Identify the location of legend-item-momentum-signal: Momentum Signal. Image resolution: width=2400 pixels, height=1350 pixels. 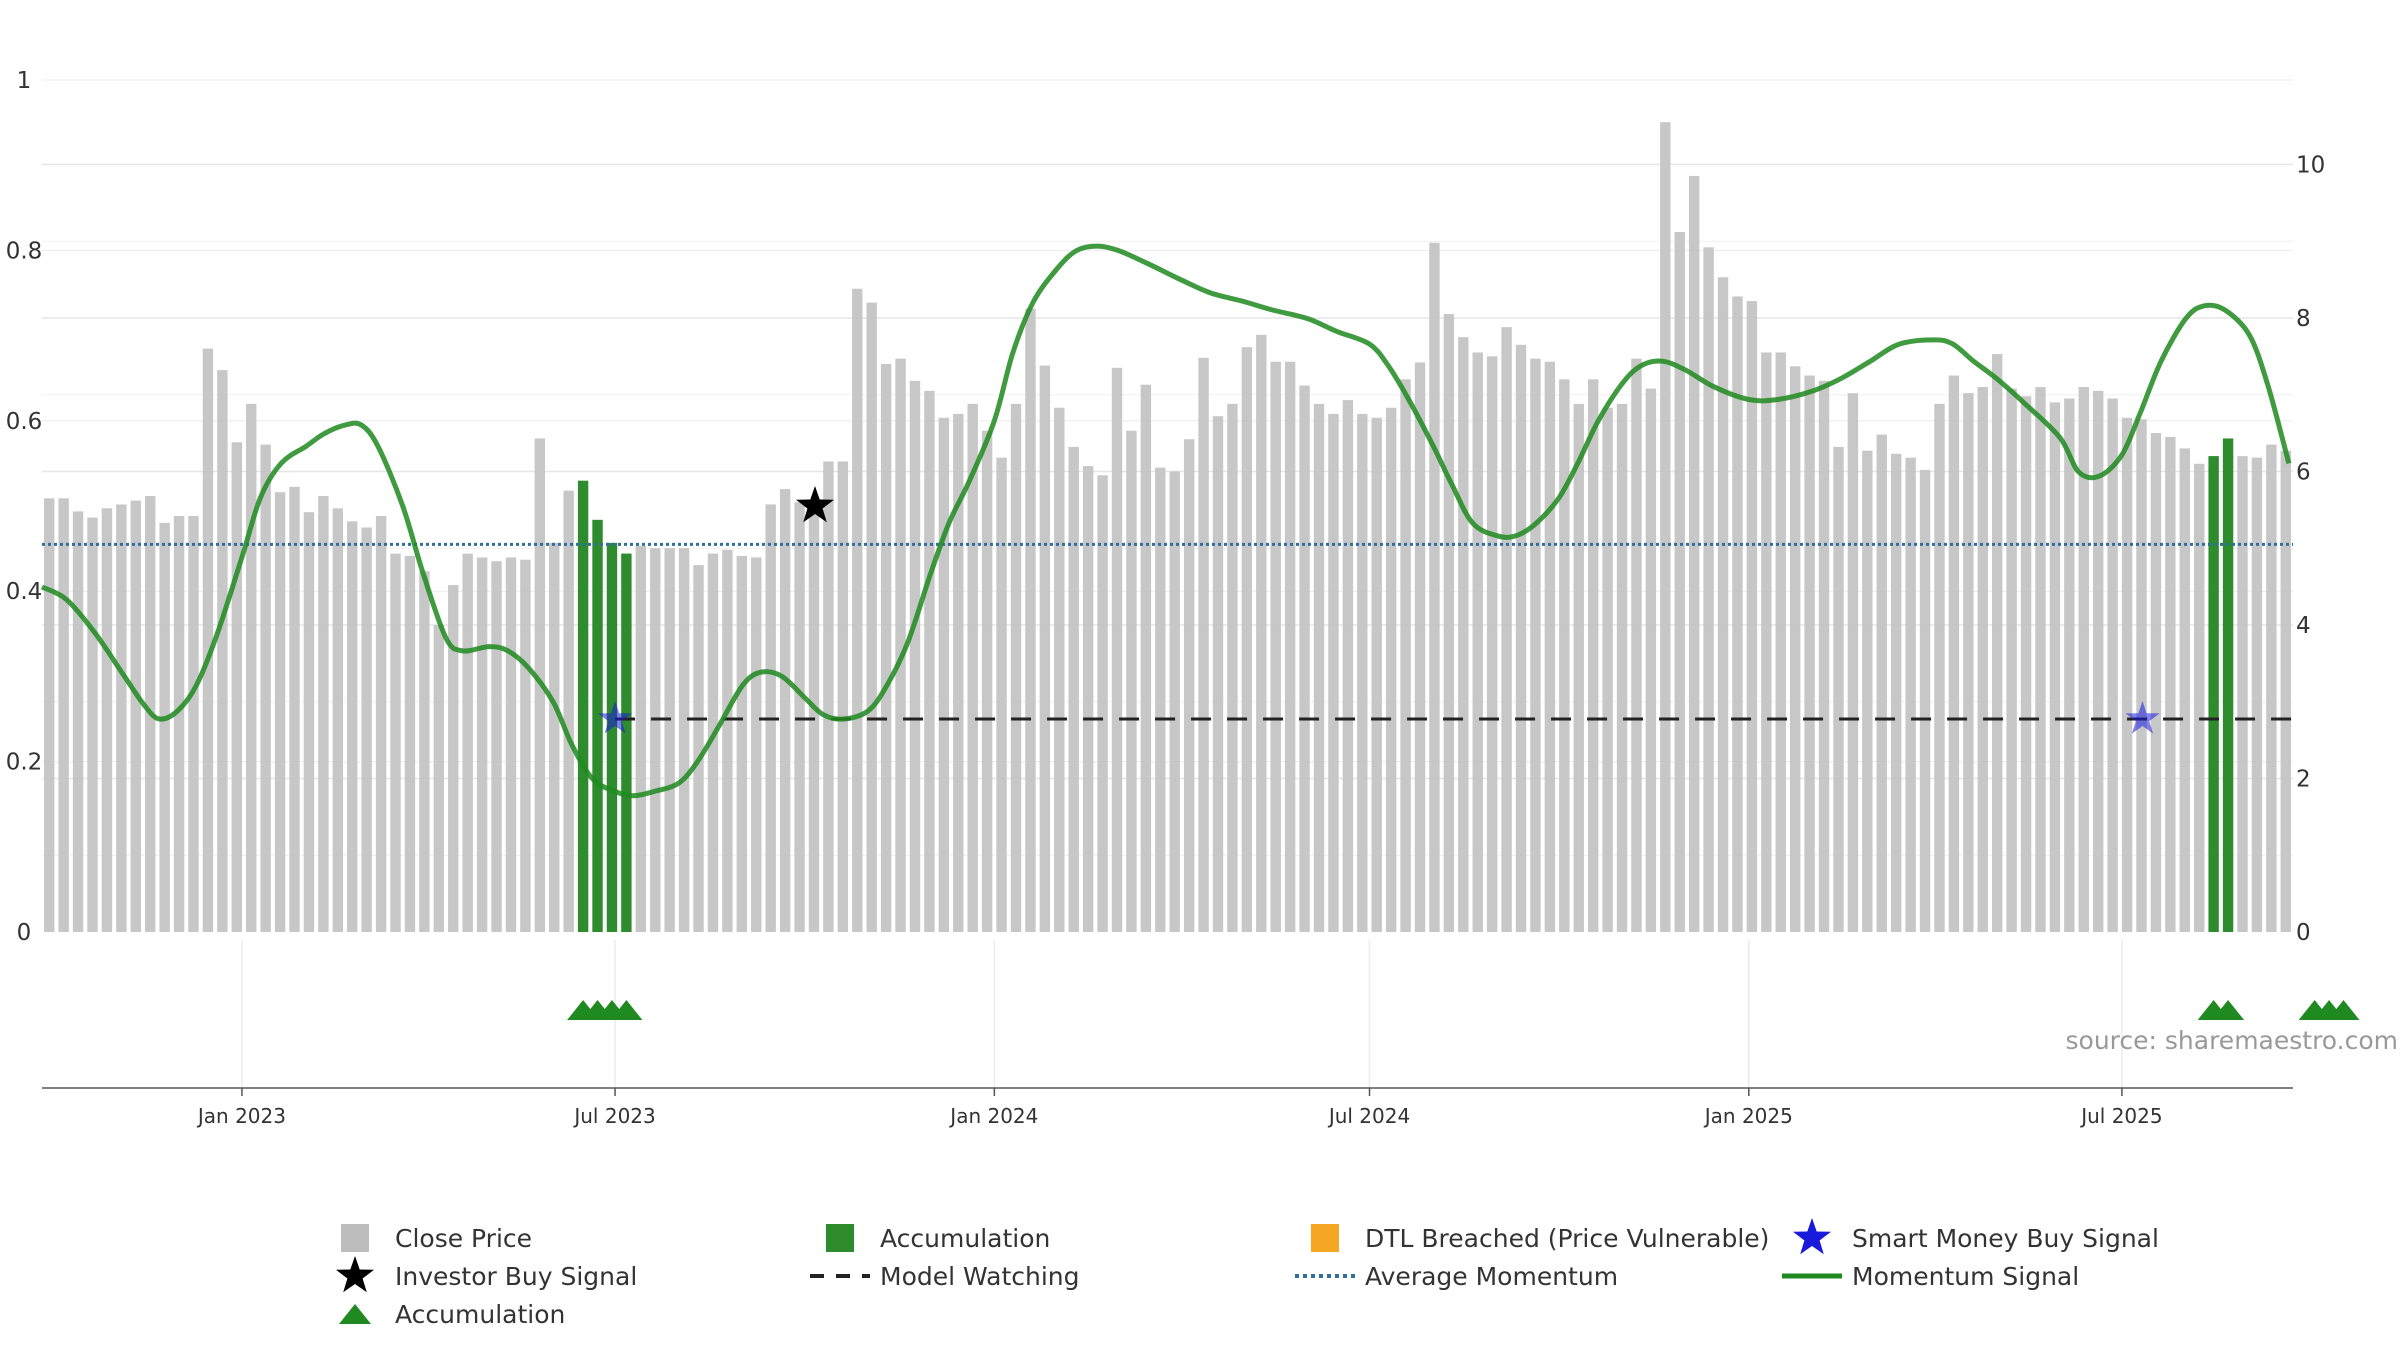
(1930, 1276).